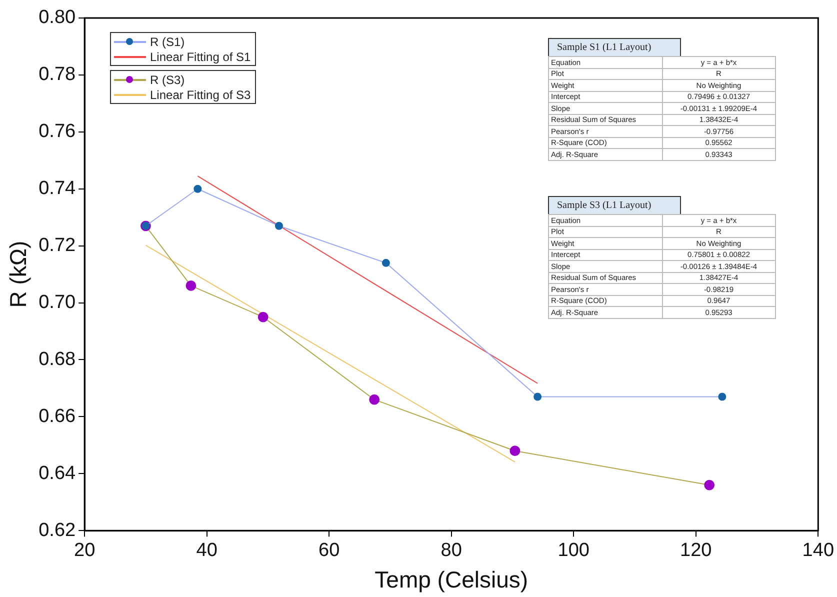  I want to click on legend-label: R (S1), so click(167, 41).